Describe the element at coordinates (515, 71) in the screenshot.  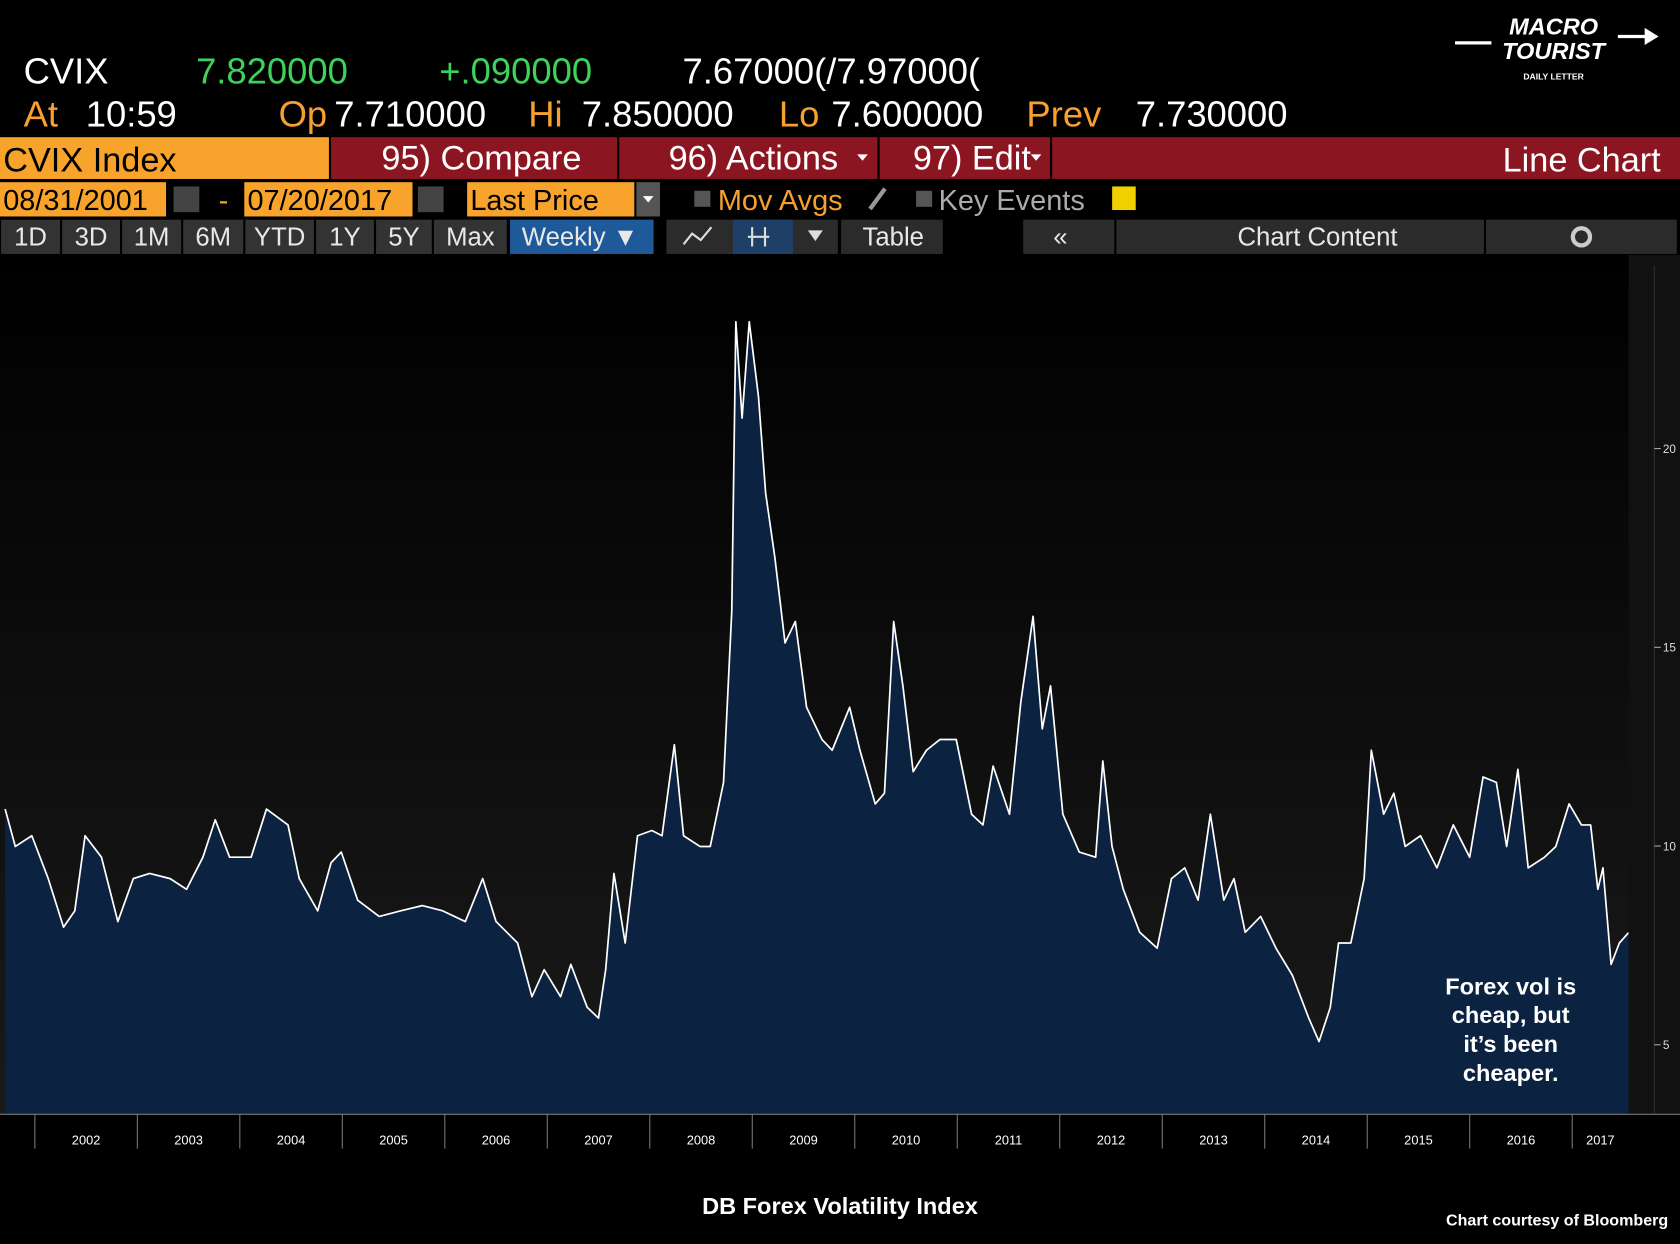
I see `change: +.090000` at that location.